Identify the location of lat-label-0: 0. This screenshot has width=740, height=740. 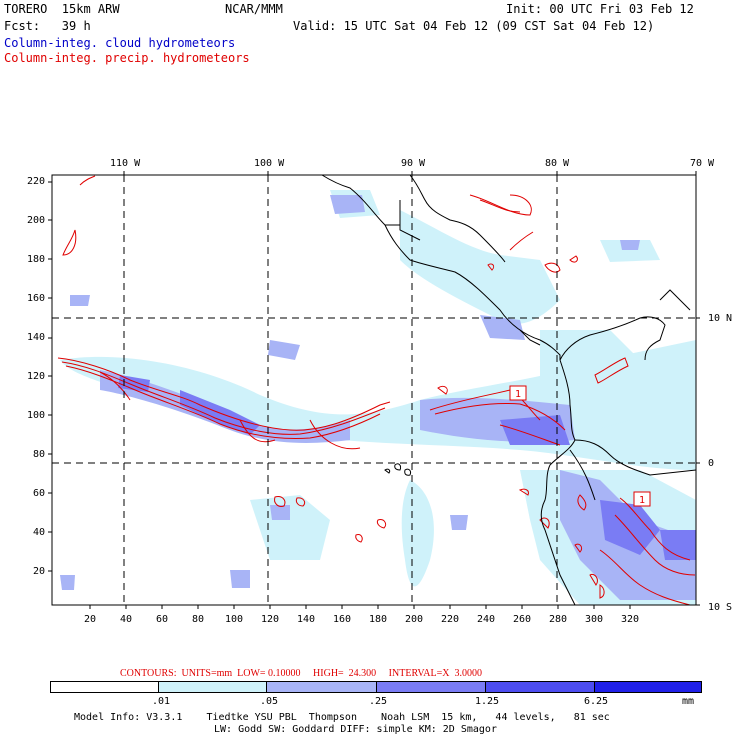
(711, 463).